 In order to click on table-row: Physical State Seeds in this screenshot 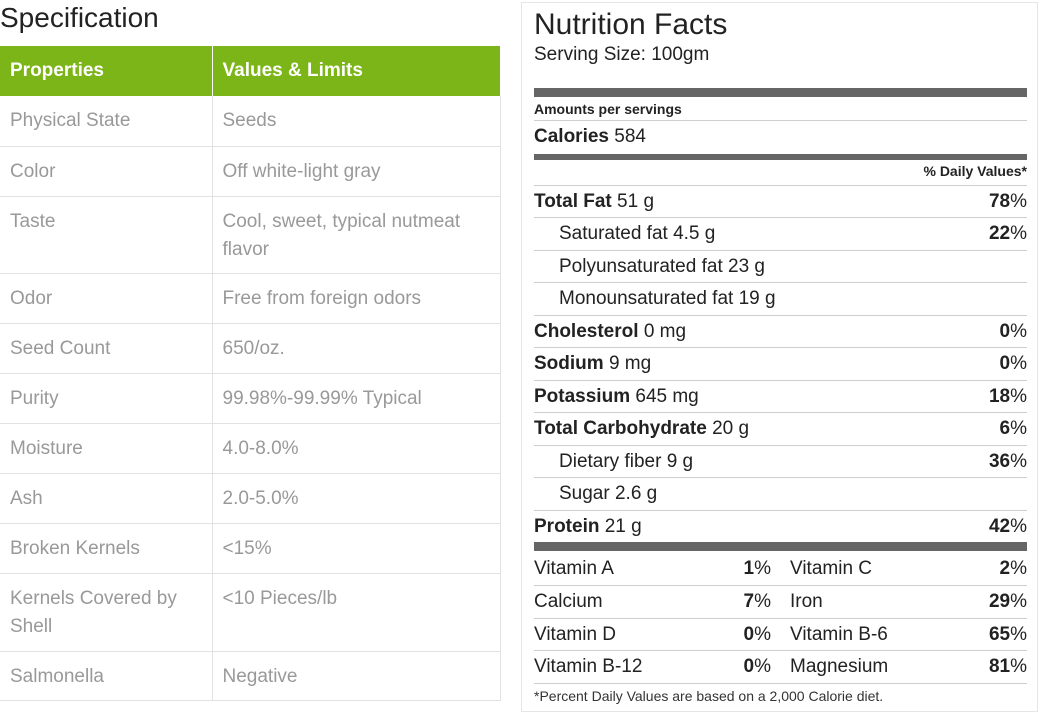, I will do `click(250, 121)`.